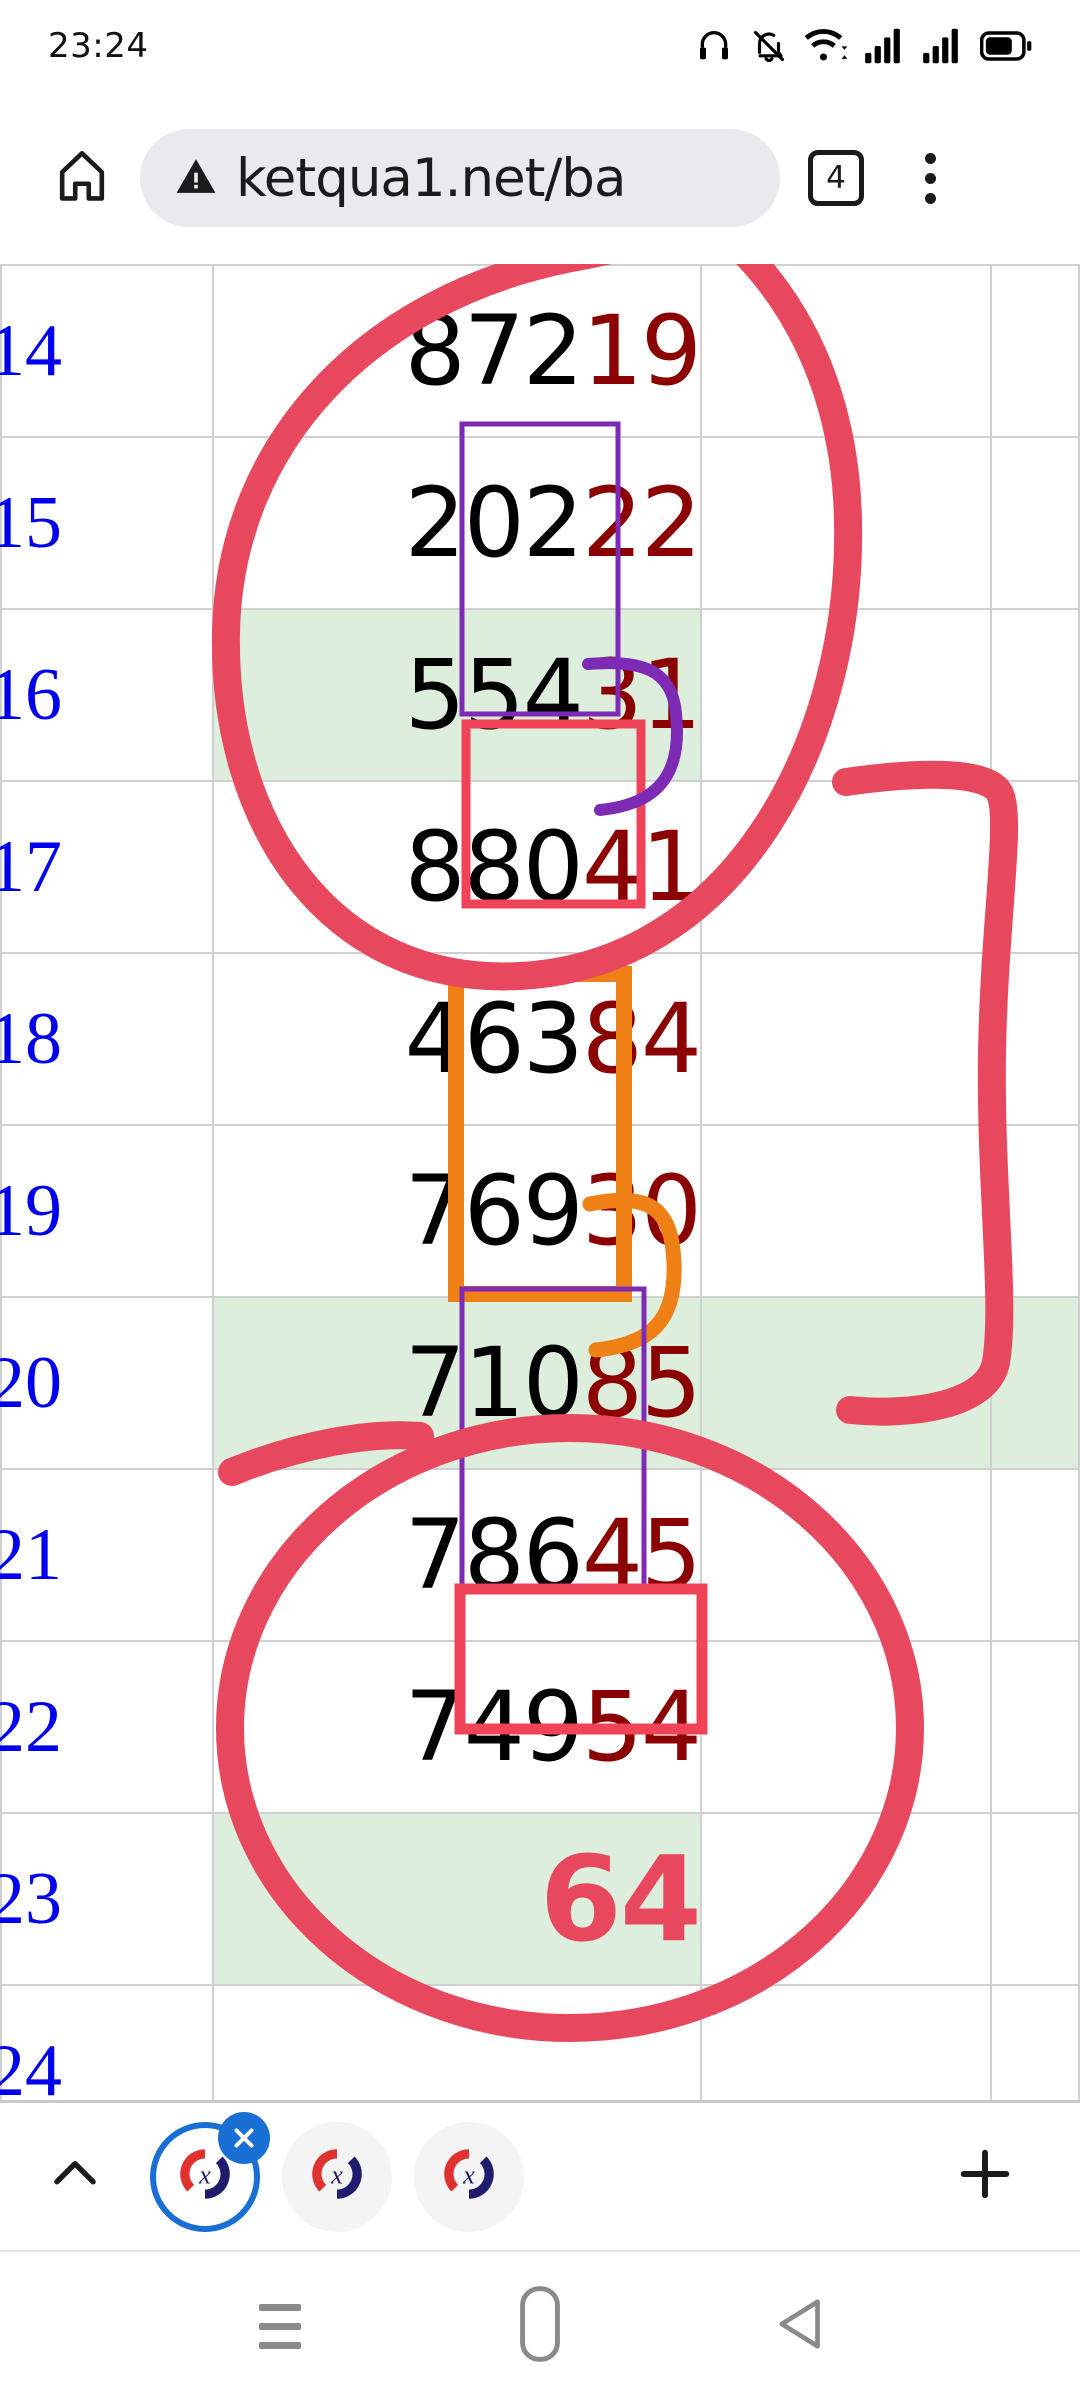 This screenshot has height=2400, width=1080. I want to click on result-number-cell: 46384, so click(457, 1039).